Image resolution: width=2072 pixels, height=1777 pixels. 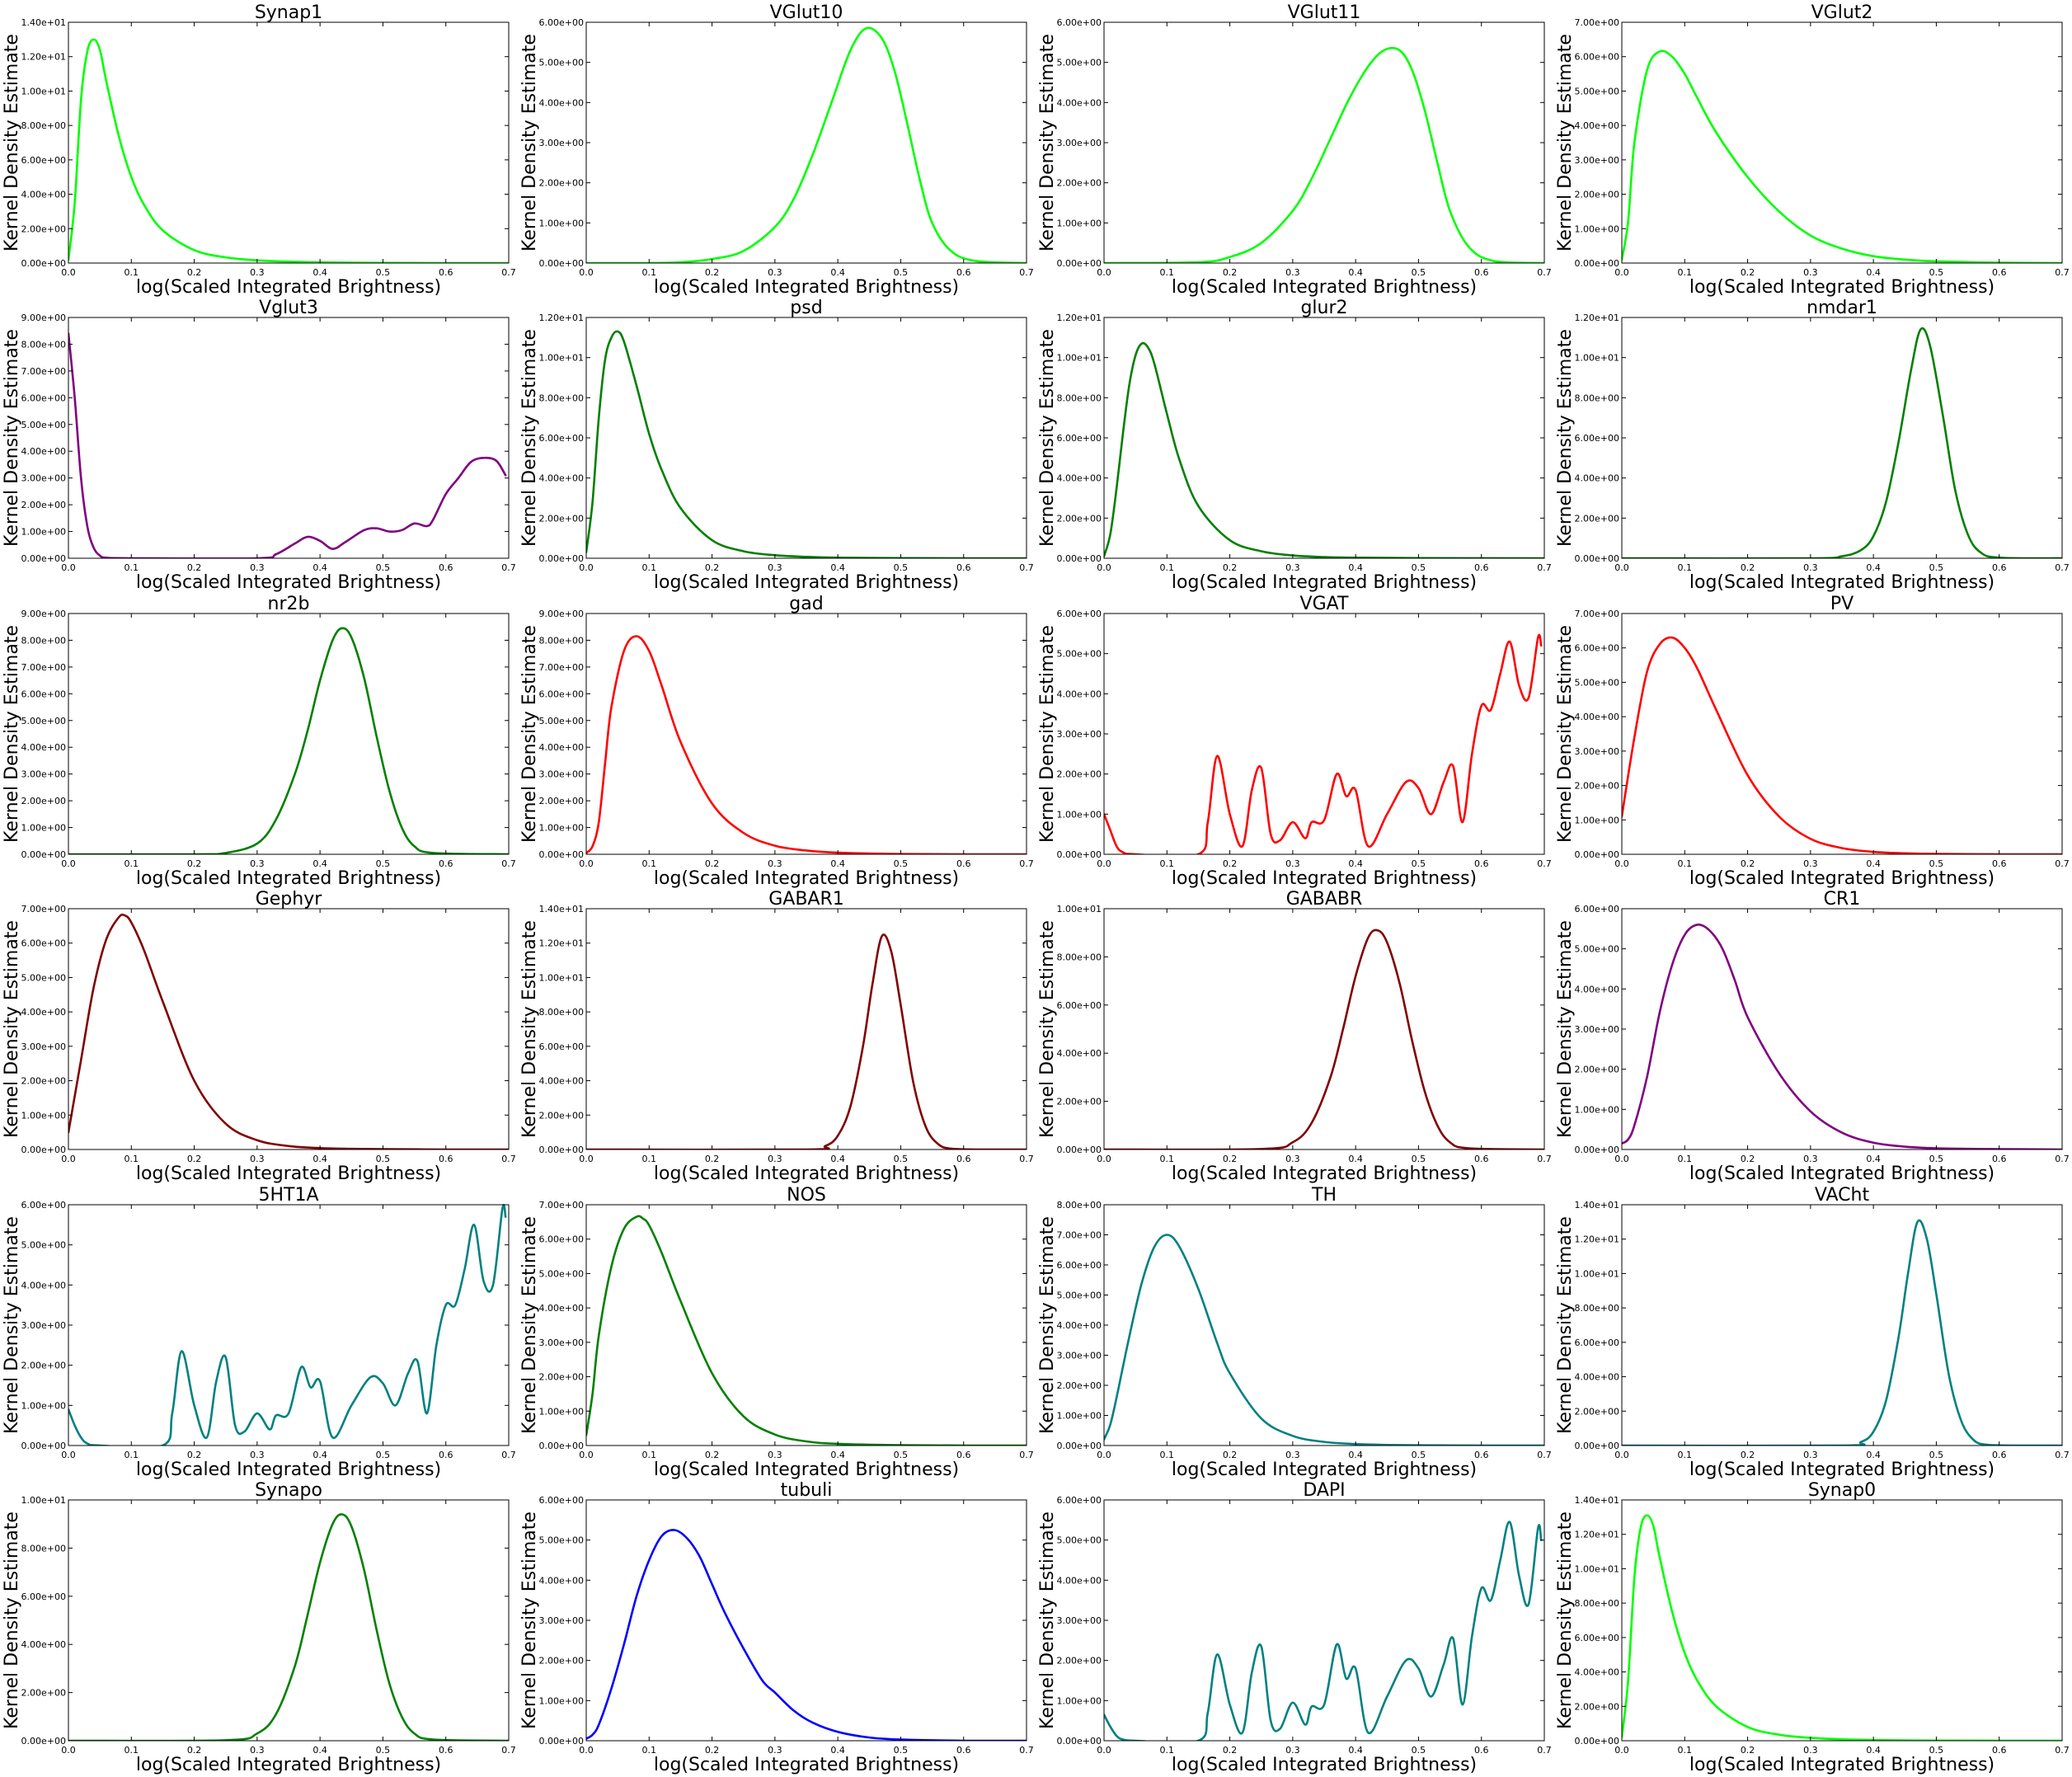 I want to click on x-tick-label: 0.6, so click(x=964, y=1159).